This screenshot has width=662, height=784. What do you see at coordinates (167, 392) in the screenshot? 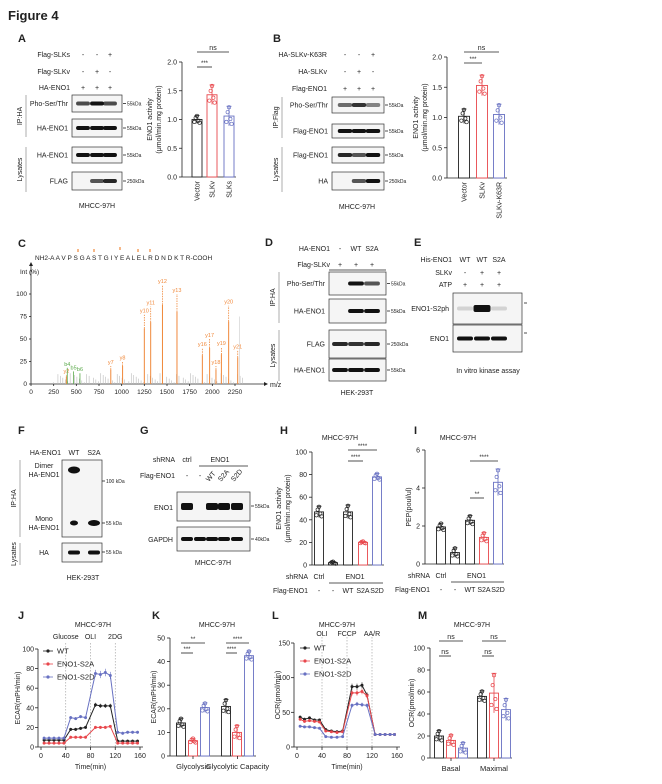
I see `x-tick-label: 1500` at bounding box center [167, 392].